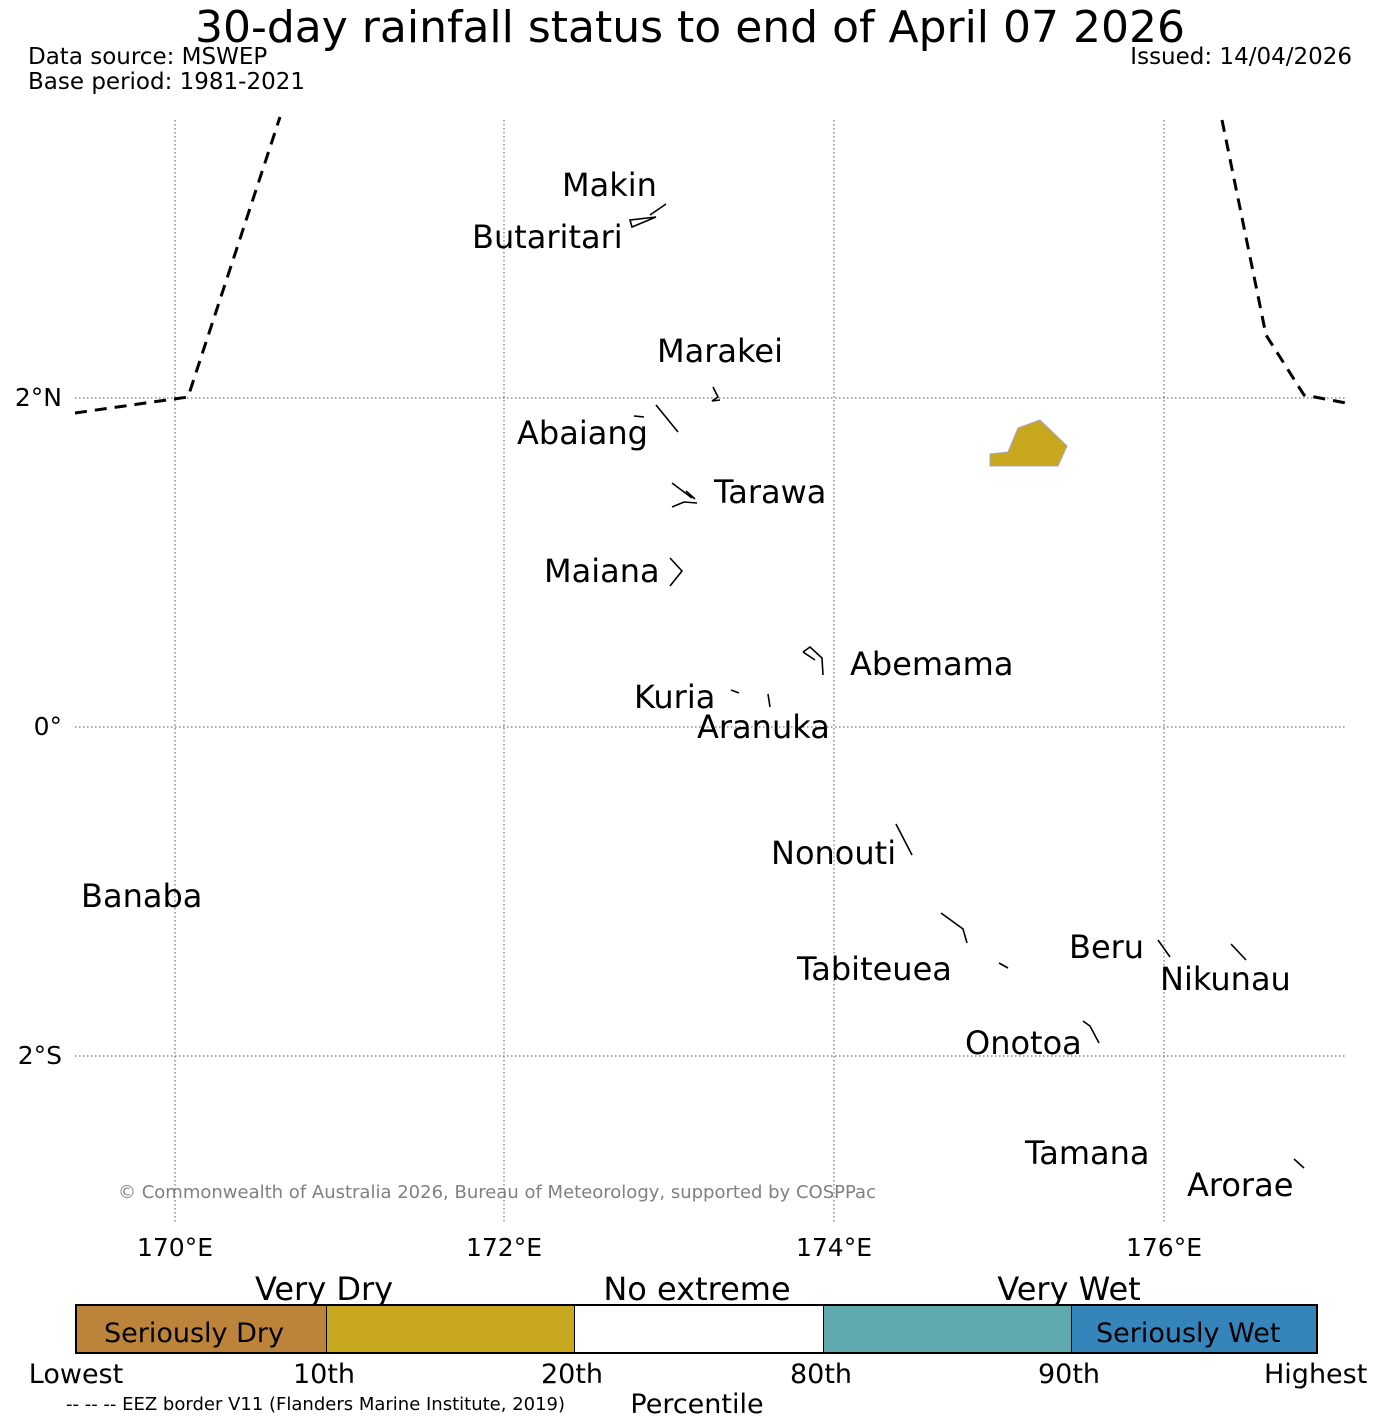  I want to click on label-banaba: Banaba, so click(141, 896).